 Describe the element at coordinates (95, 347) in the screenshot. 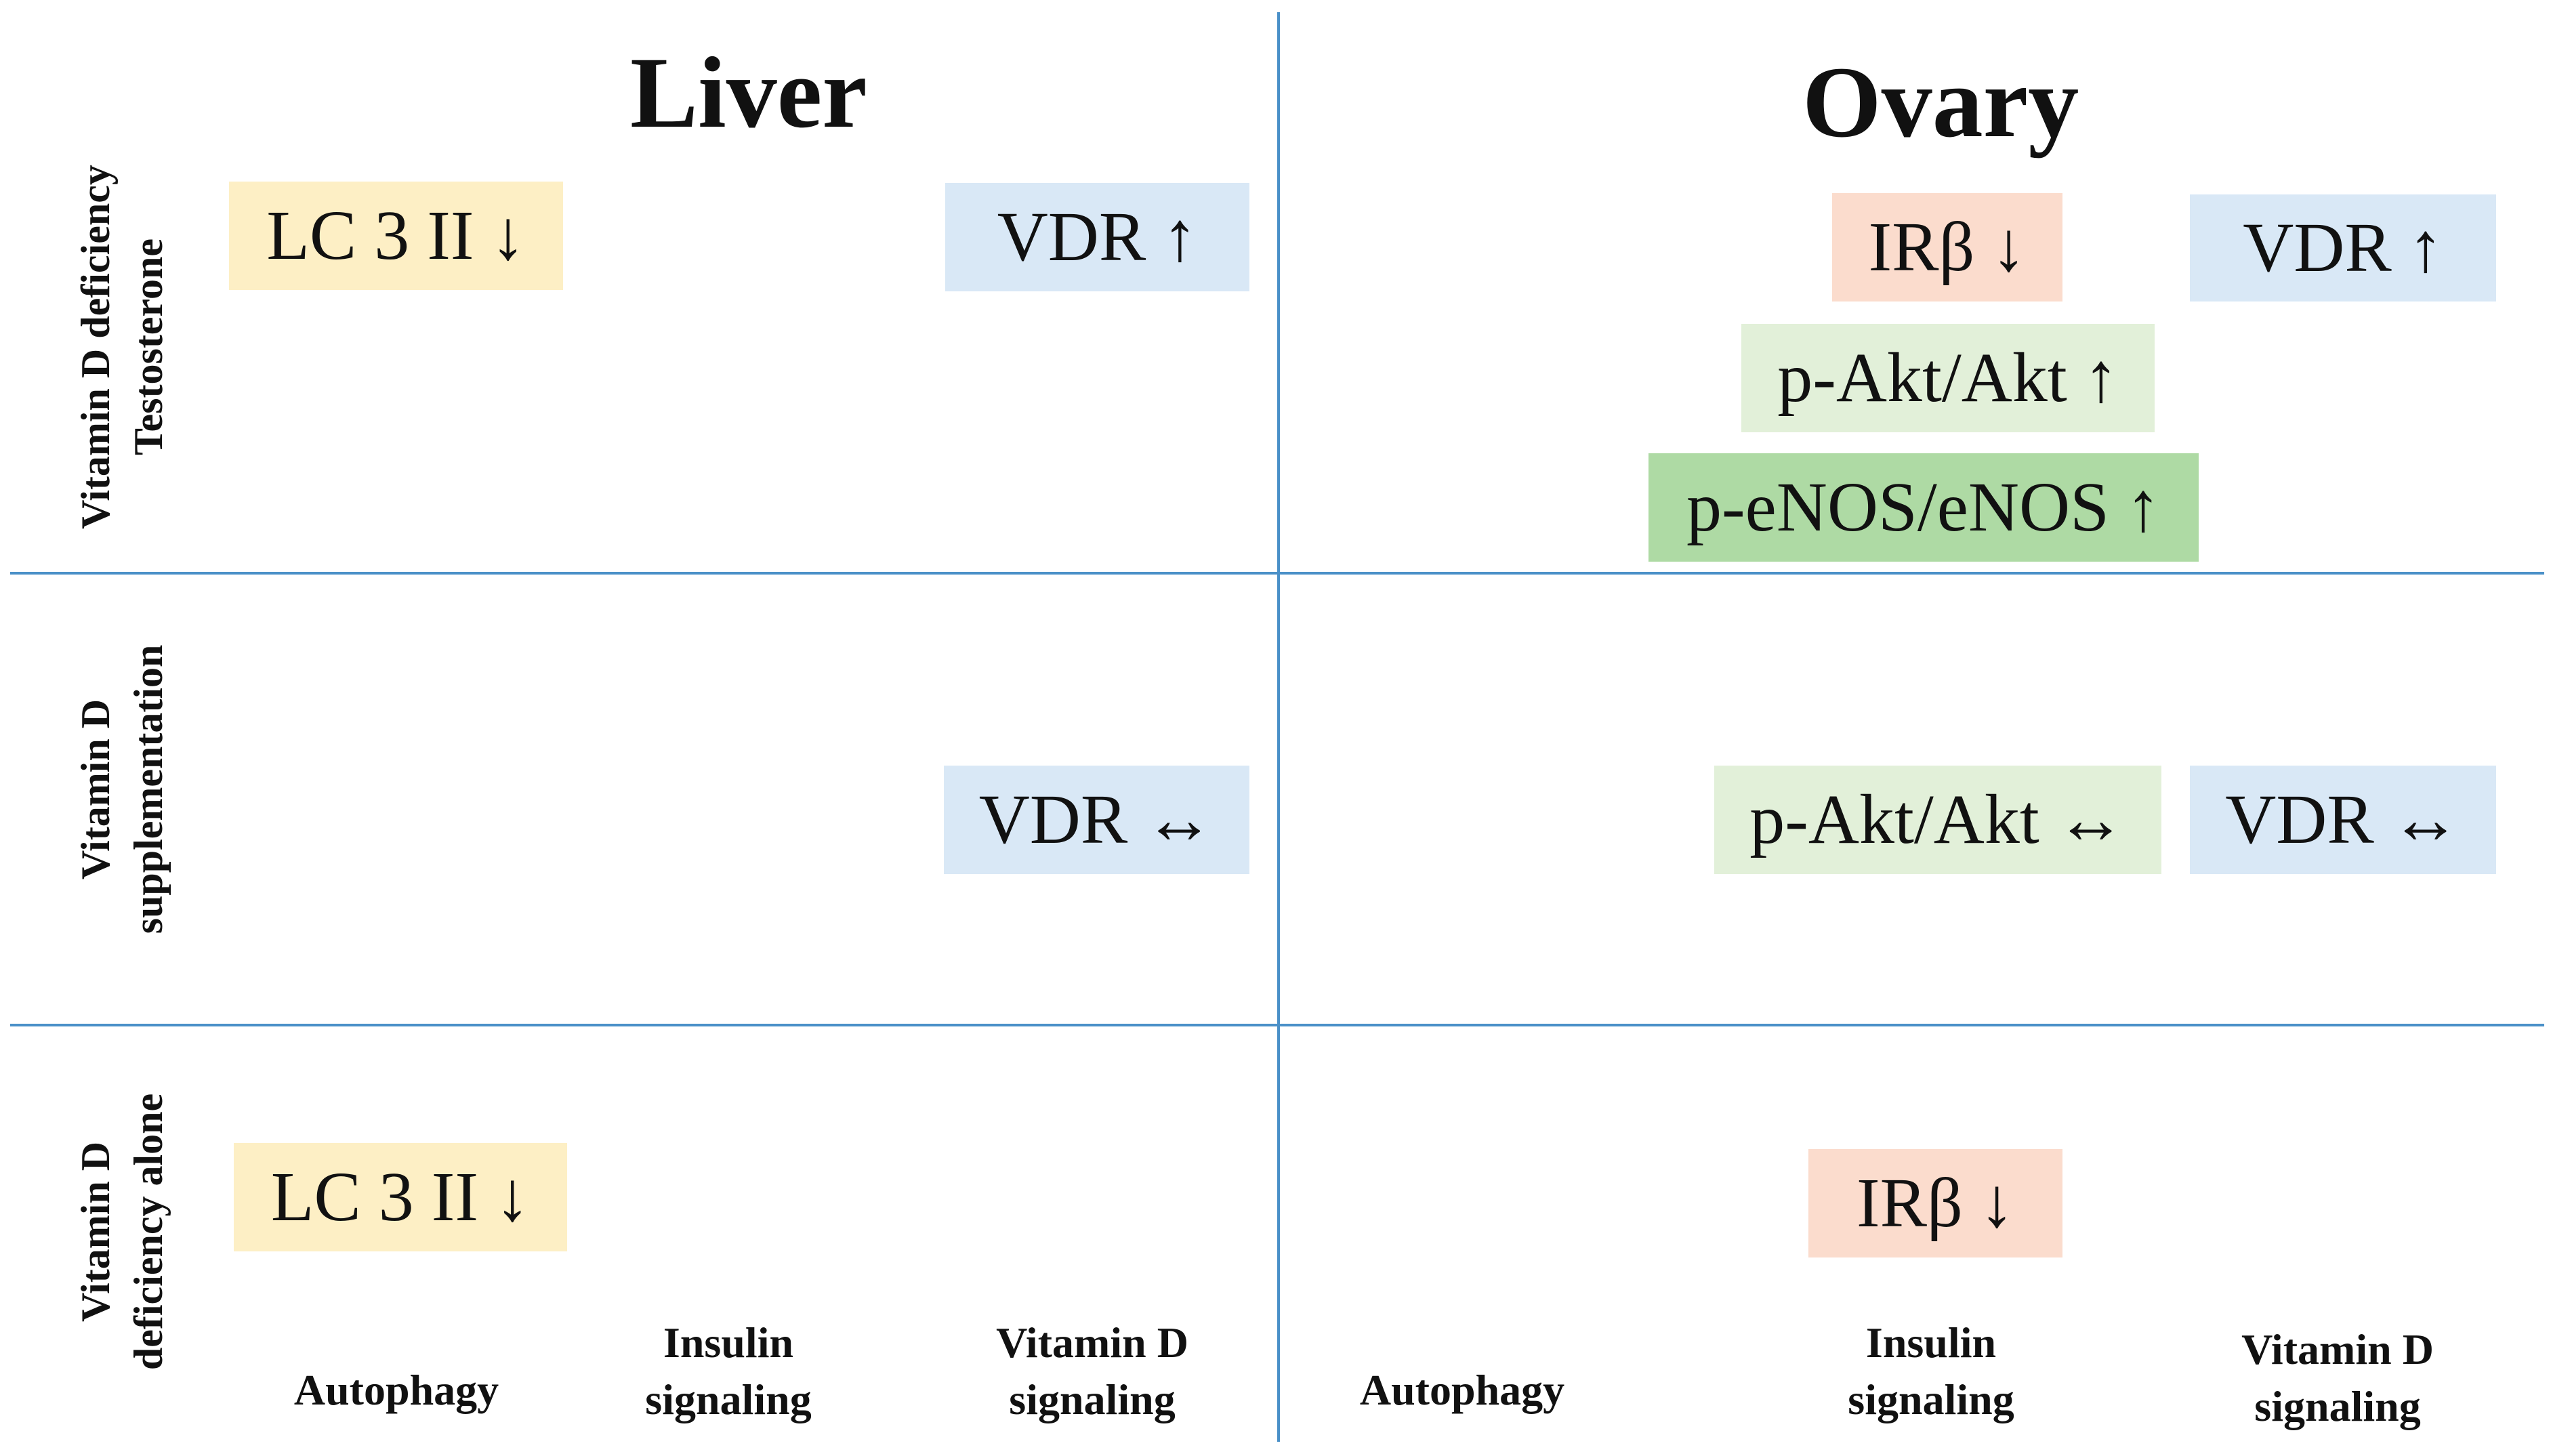

I see `row-label-line: Vitamin D deficiency` at that location.